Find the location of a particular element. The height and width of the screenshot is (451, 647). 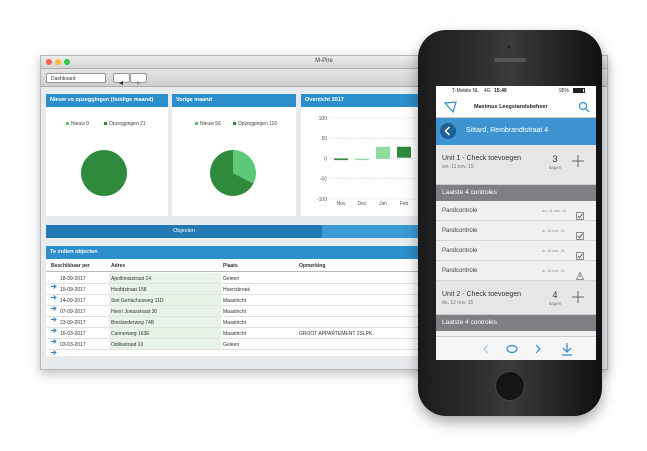

legend-entry: Opzeggingen 21 is located at coordinates (127, 124).